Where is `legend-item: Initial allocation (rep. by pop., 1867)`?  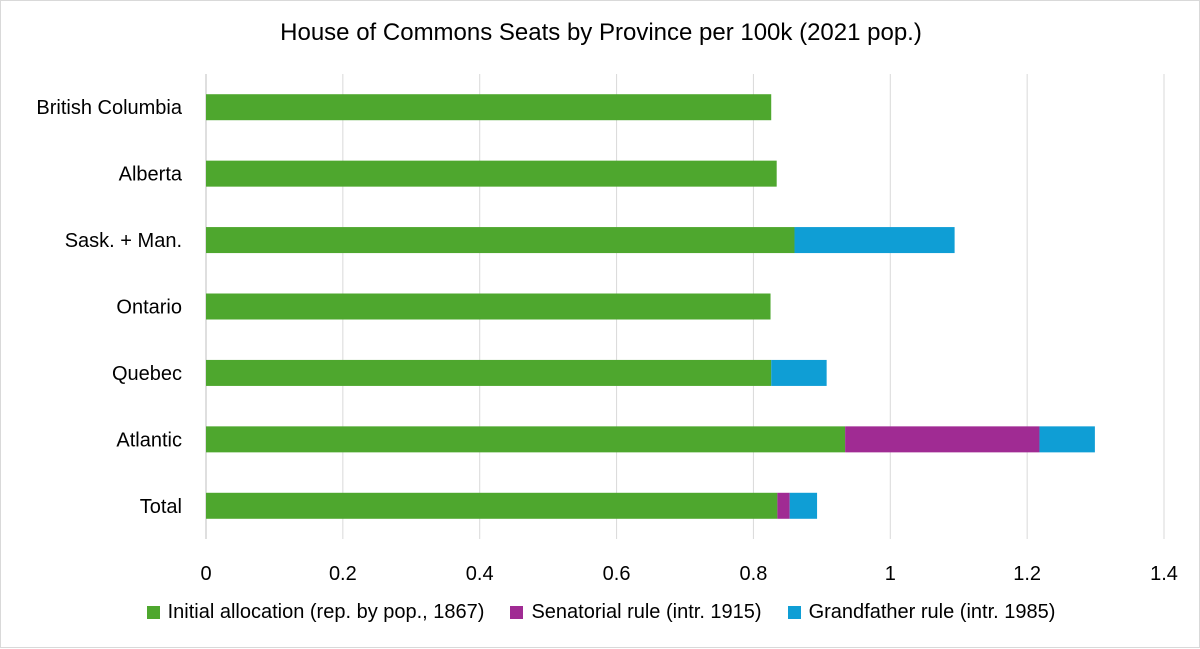
legend-item: Initial allocation (rep. by pop., 1867) is located at coordinates (315, 612).